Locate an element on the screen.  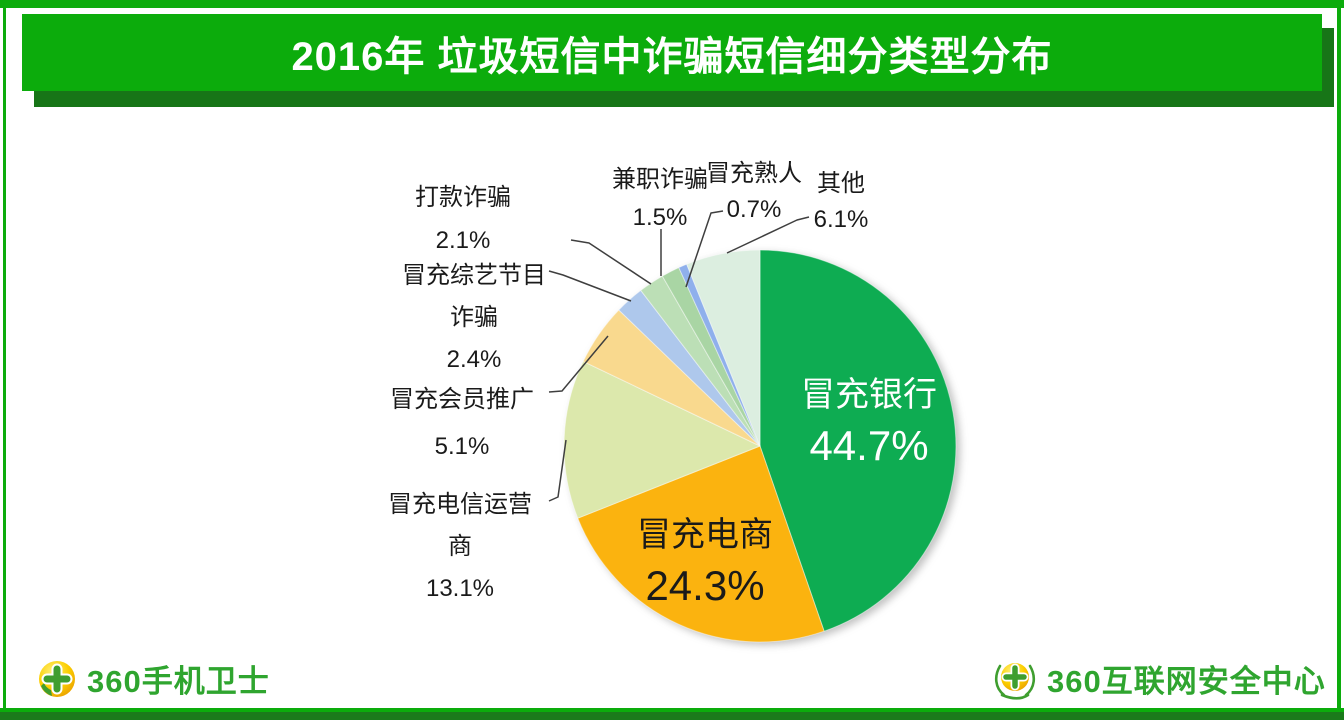
pie-label-value: 1.5% is located at coordinates (660, 217).